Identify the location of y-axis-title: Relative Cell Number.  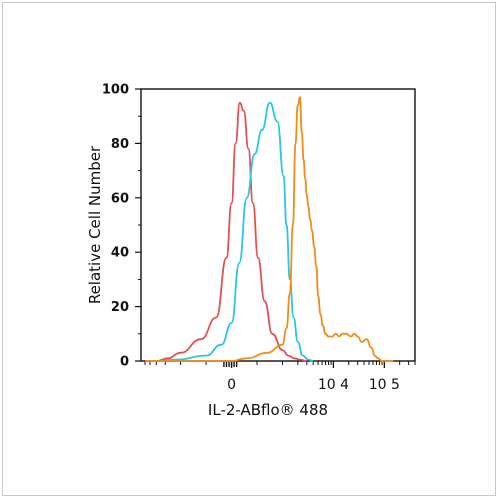
(95, 224).